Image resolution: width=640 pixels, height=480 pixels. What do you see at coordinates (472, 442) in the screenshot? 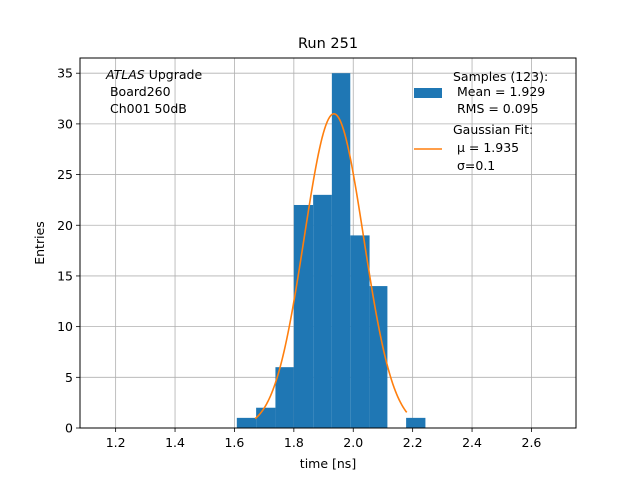
I see `x-tick-label: 2.4` at bounding box center [472, 442].